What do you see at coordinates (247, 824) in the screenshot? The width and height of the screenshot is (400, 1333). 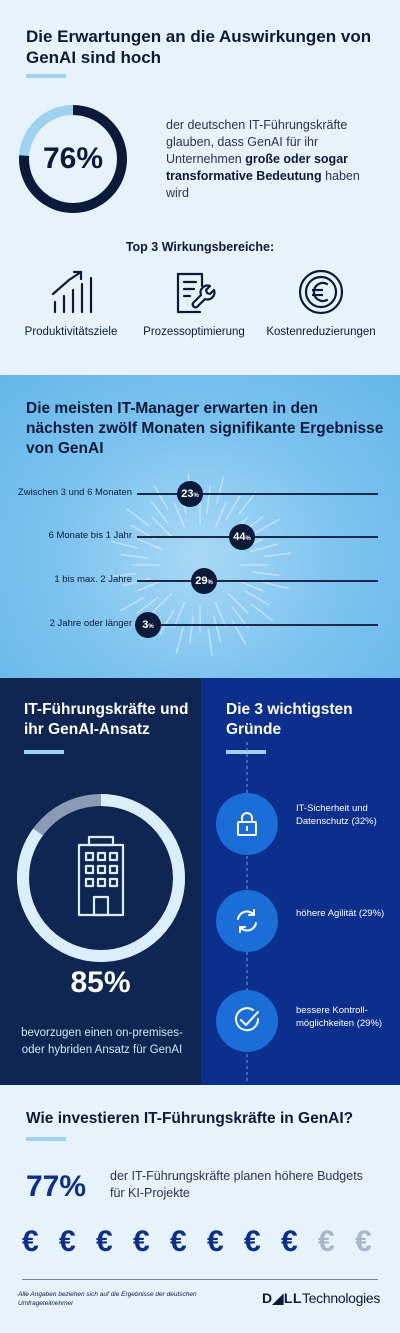 I see `lock-icon` at bounding box center [247, 824].